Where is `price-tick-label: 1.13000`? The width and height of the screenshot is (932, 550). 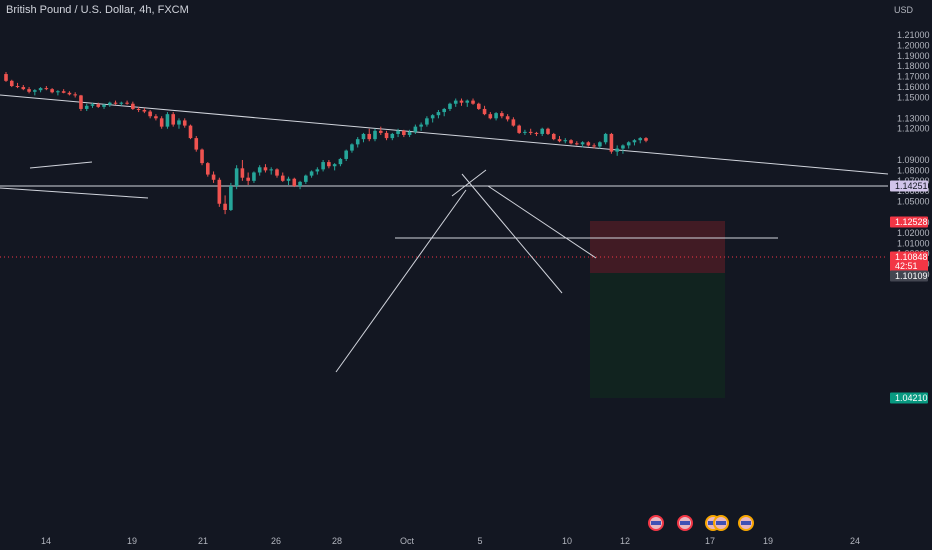 price-tick-label: 1.13000 is located at coordinates (913, 118).